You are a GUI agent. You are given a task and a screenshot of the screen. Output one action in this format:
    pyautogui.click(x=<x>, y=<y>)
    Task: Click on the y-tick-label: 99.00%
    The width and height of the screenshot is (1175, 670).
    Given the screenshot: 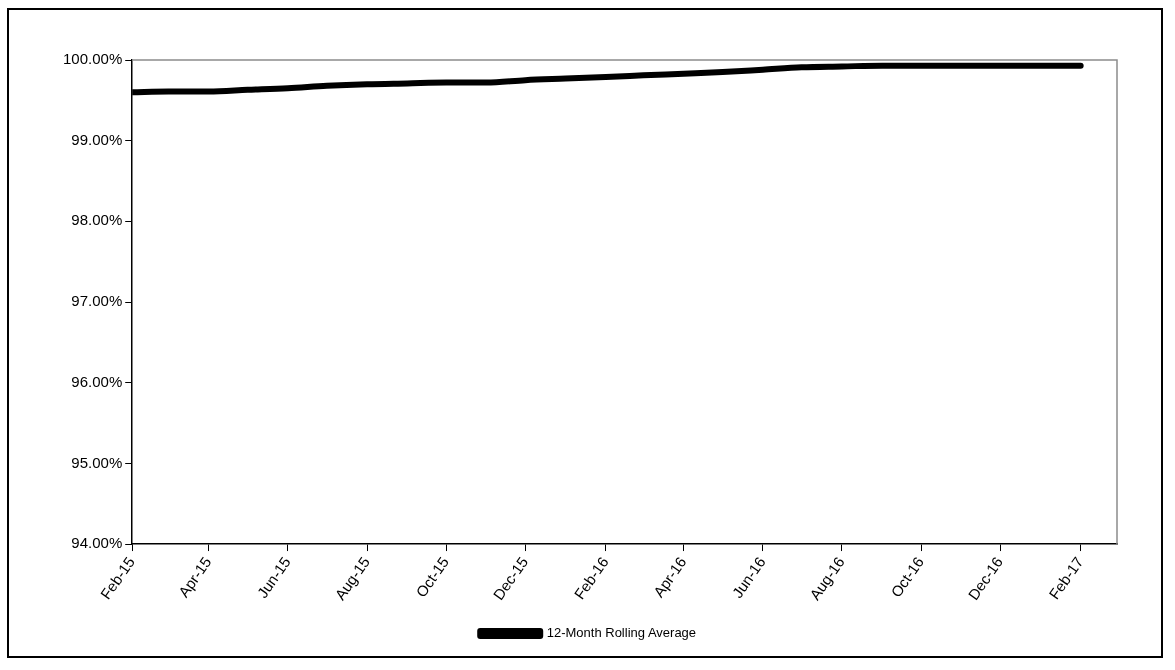 What is the action you would take?
    pyautogui.click(x=97, y=139)
    